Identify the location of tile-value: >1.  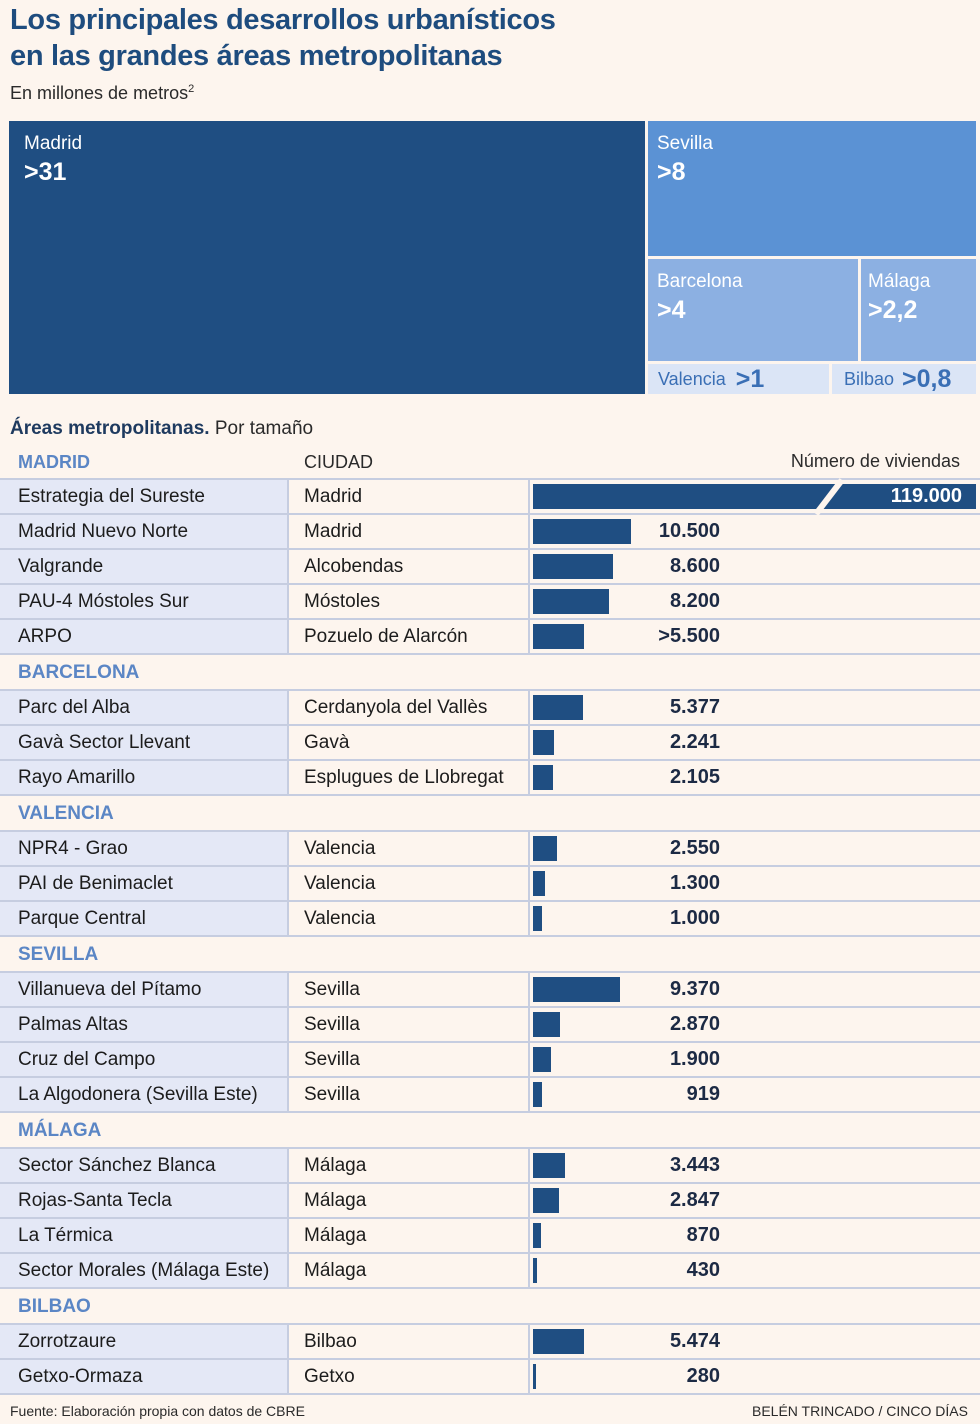
(750, 379).